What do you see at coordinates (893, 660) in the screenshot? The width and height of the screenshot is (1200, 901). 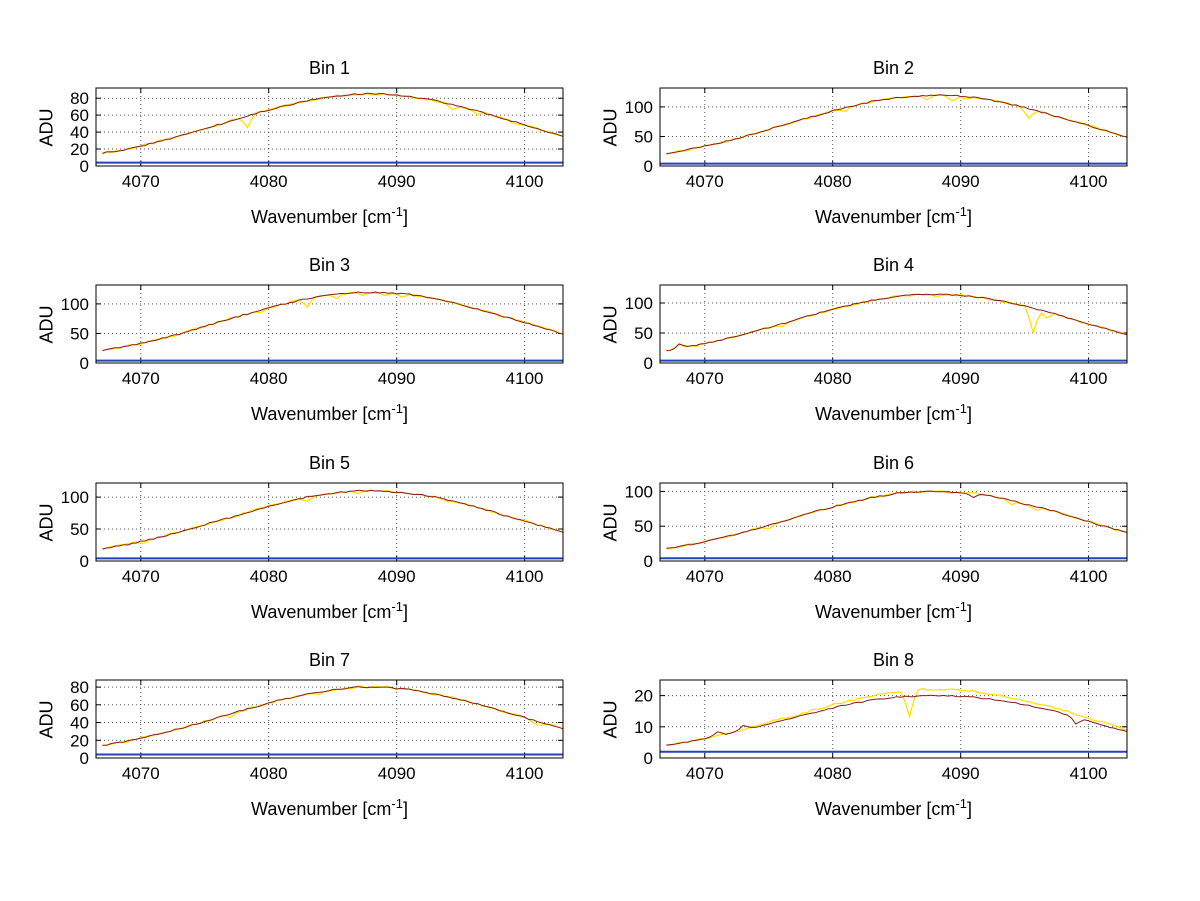 I see `plot-title: Bin 8` at bounding box center [893, 660].